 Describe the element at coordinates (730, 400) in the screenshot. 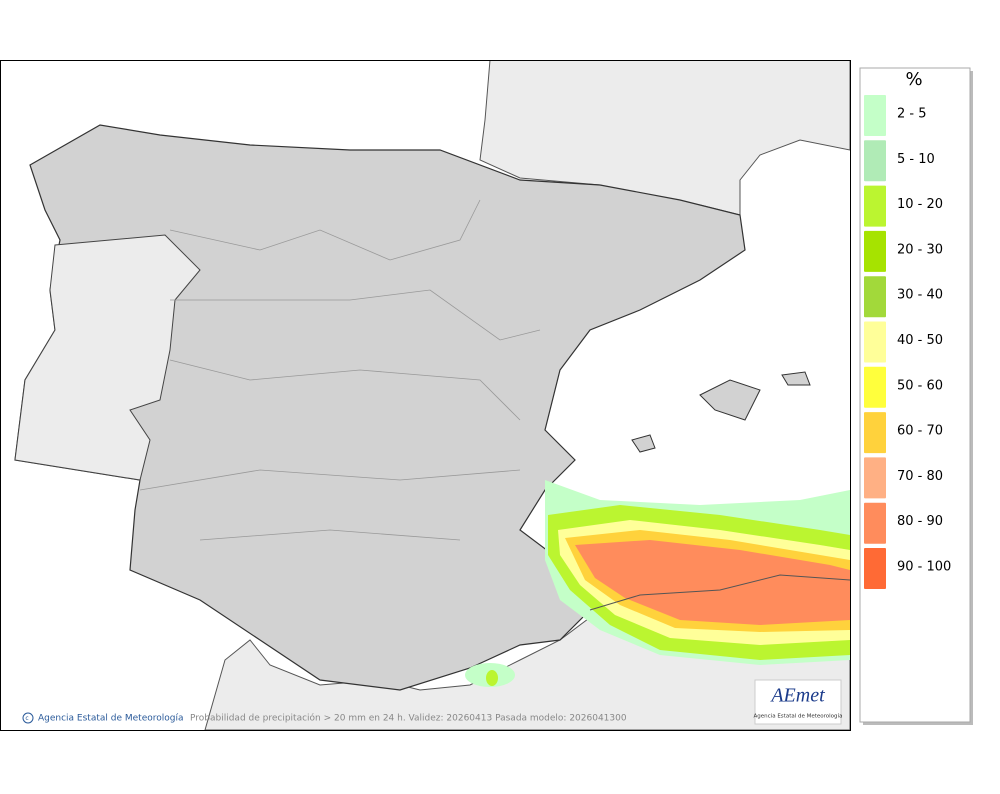

I see `mallorca` at that location.